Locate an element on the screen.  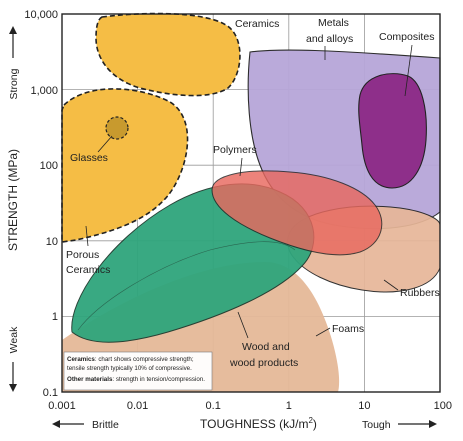
foams-label: Foams is located at coordinates (348, 329).